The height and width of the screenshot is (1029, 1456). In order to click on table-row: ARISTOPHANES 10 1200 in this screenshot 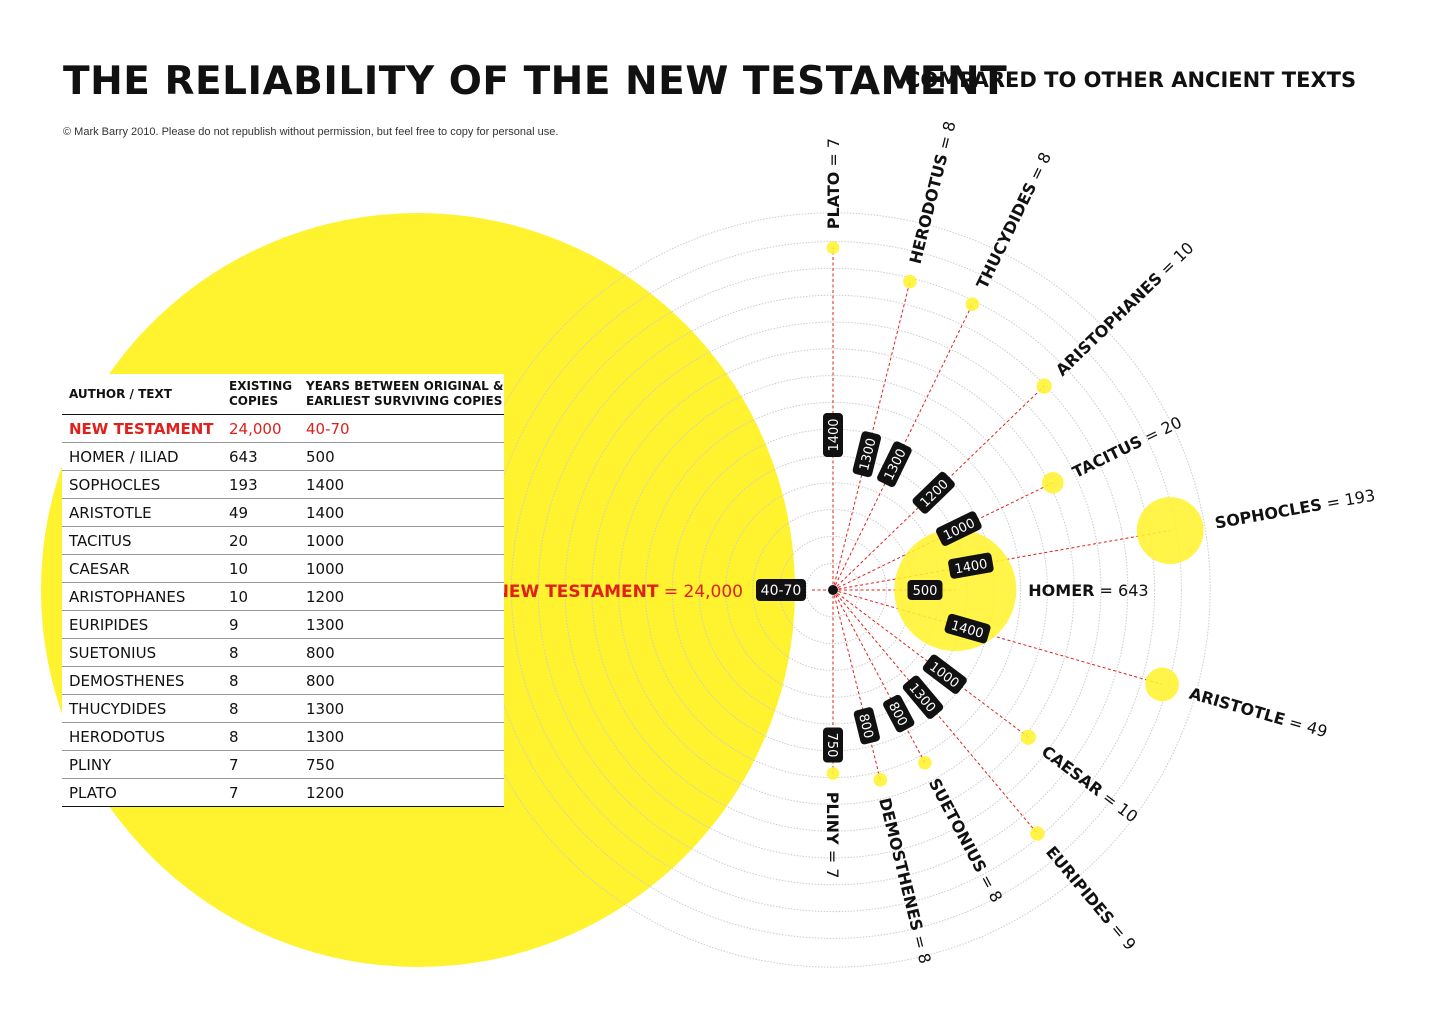, I will do `click(283, 596)`.